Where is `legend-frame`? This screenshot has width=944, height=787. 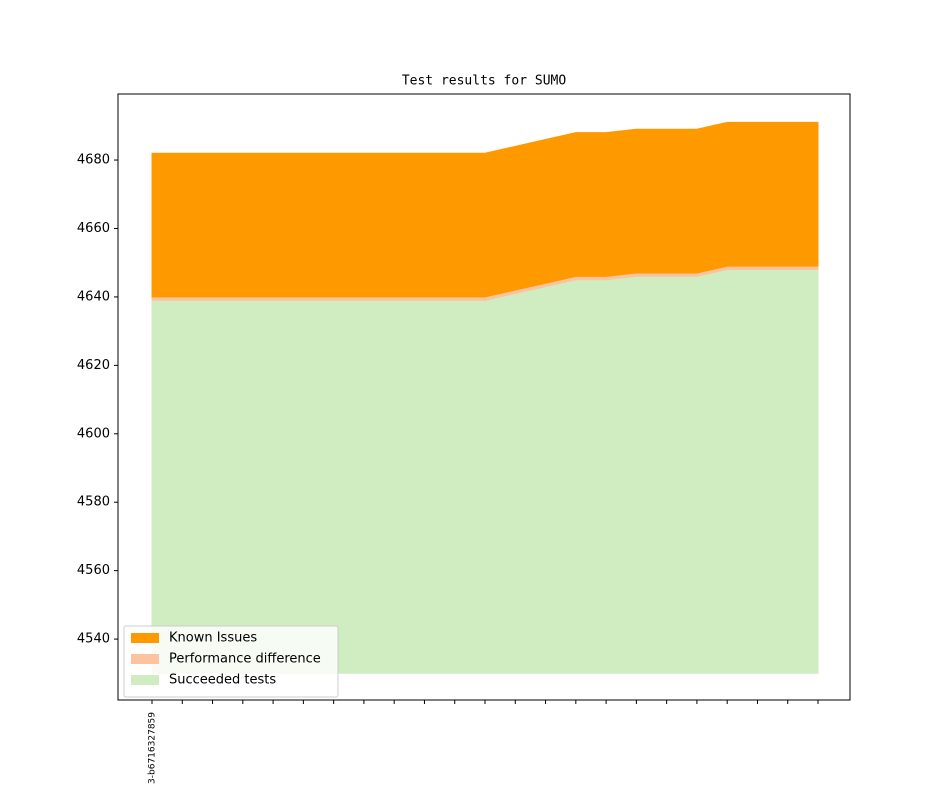
legend-frame is located at coordinates (231, 661).